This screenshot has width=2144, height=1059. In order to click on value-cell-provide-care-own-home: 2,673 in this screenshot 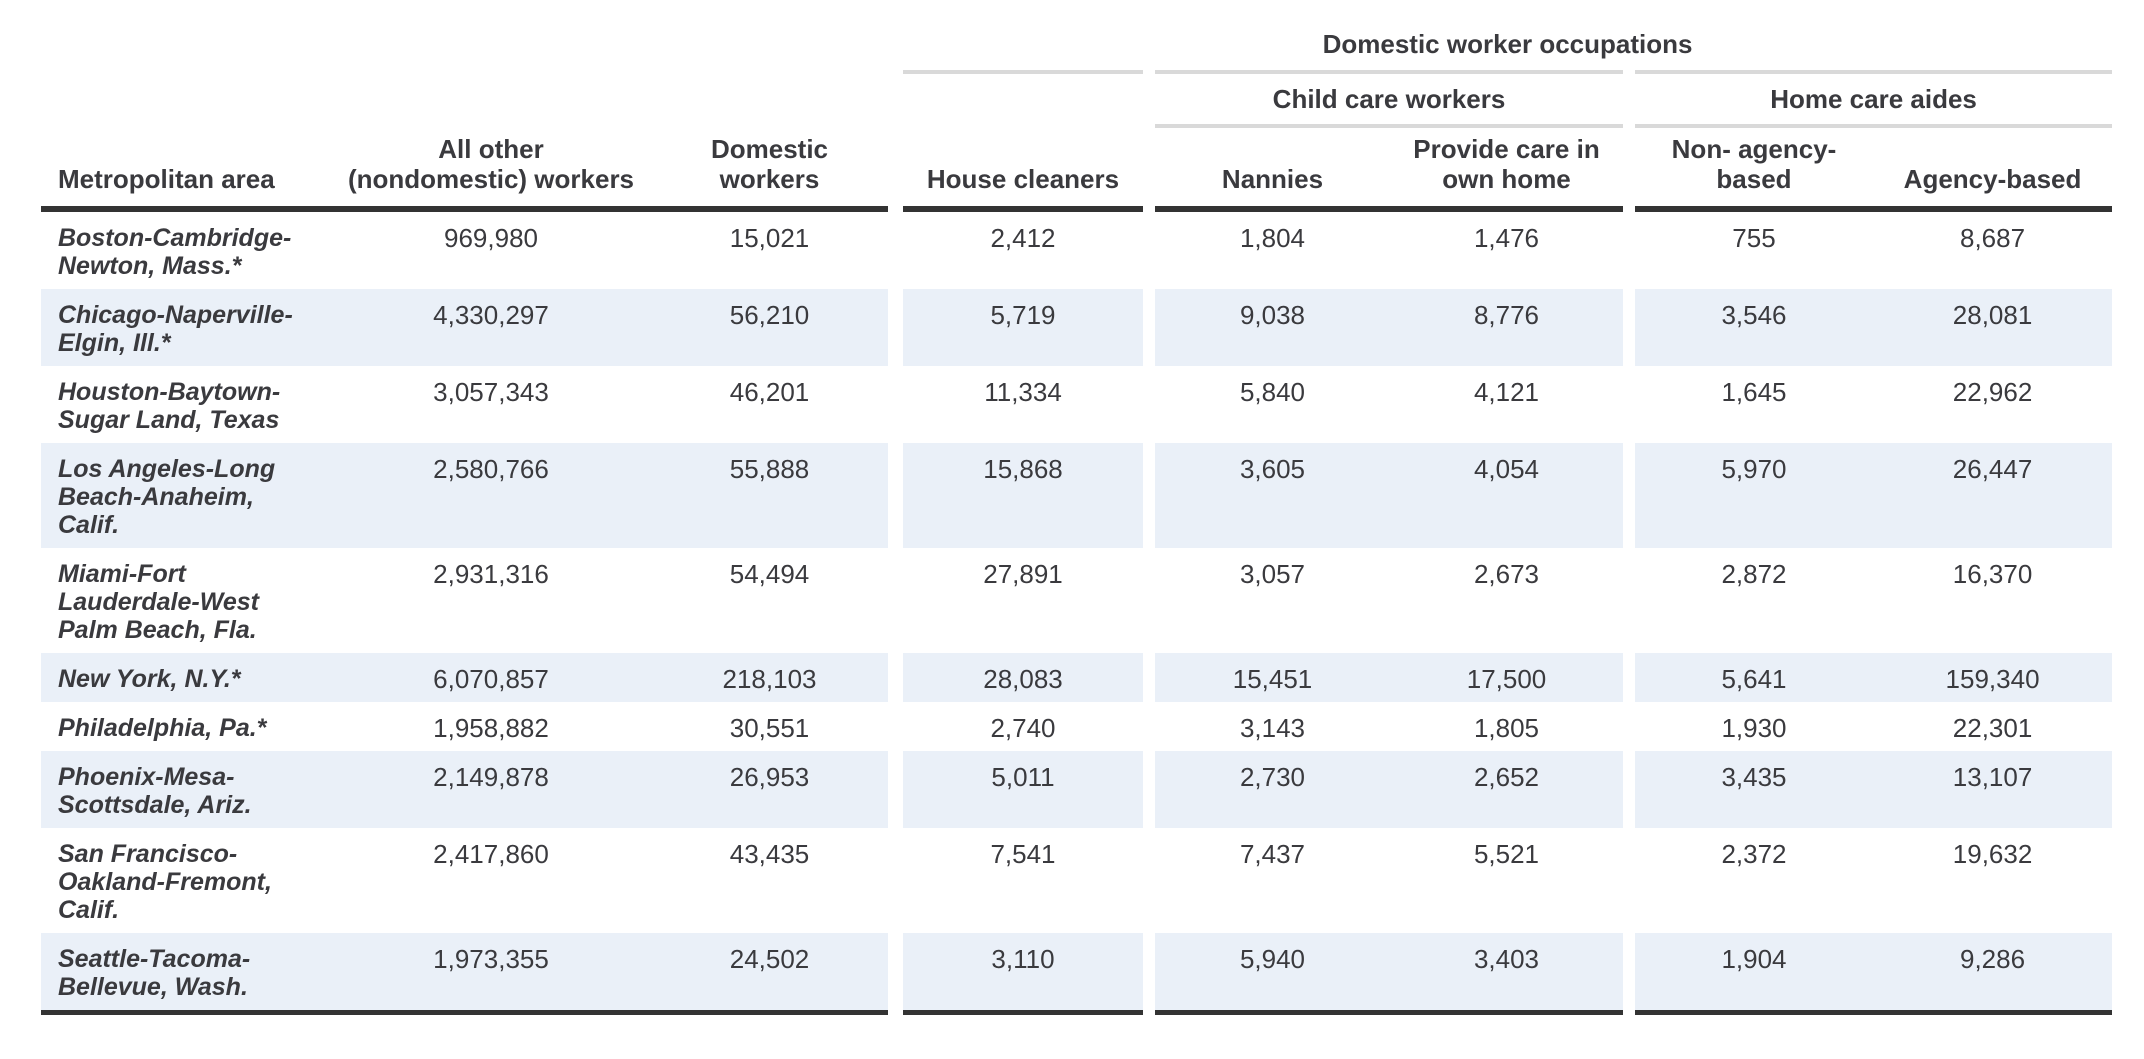, I will do `click(1506, 574)`.